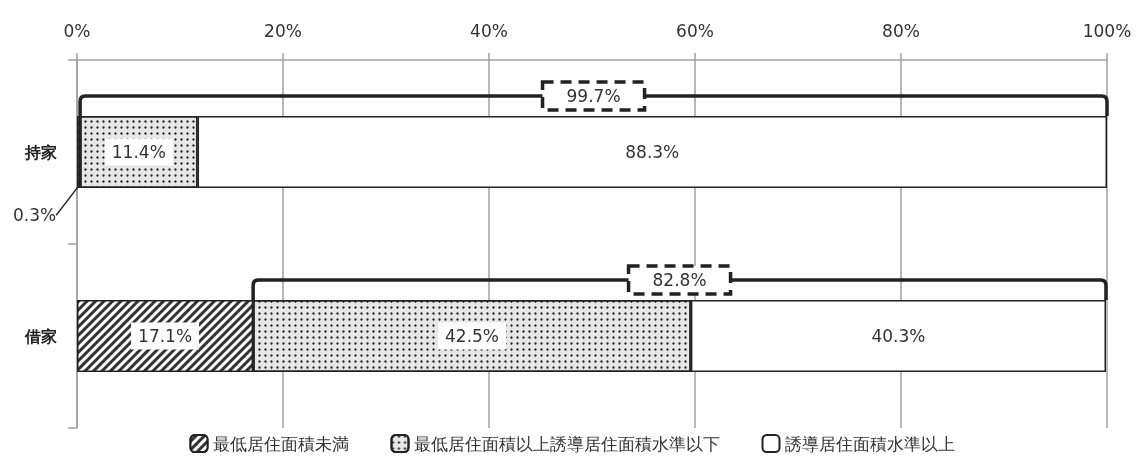  I want to click on x-tick-label: 40%, so click(489, 30).